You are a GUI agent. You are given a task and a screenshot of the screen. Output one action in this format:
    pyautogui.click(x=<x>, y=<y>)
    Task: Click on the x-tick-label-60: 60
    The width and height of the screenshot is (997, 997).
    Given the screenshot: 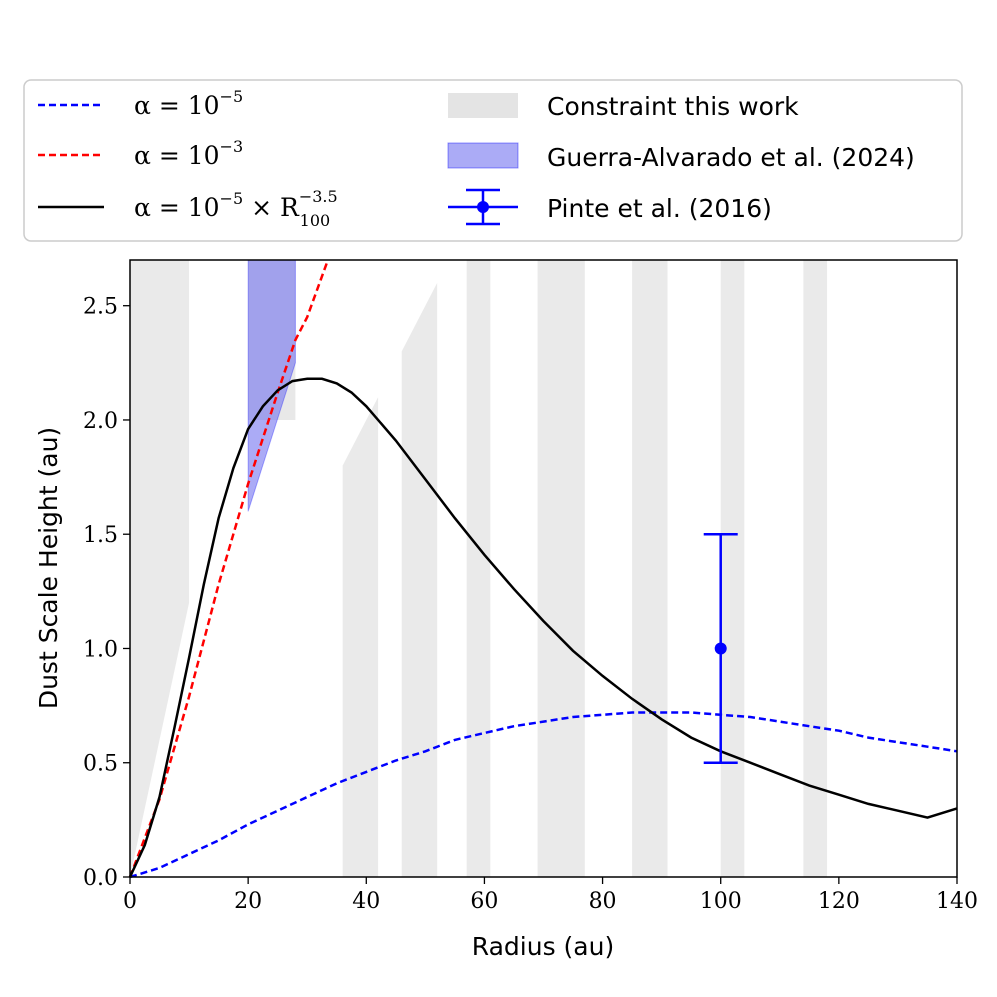 What is the action you would take?
    pyautogui.click(x=484, y=901)
    